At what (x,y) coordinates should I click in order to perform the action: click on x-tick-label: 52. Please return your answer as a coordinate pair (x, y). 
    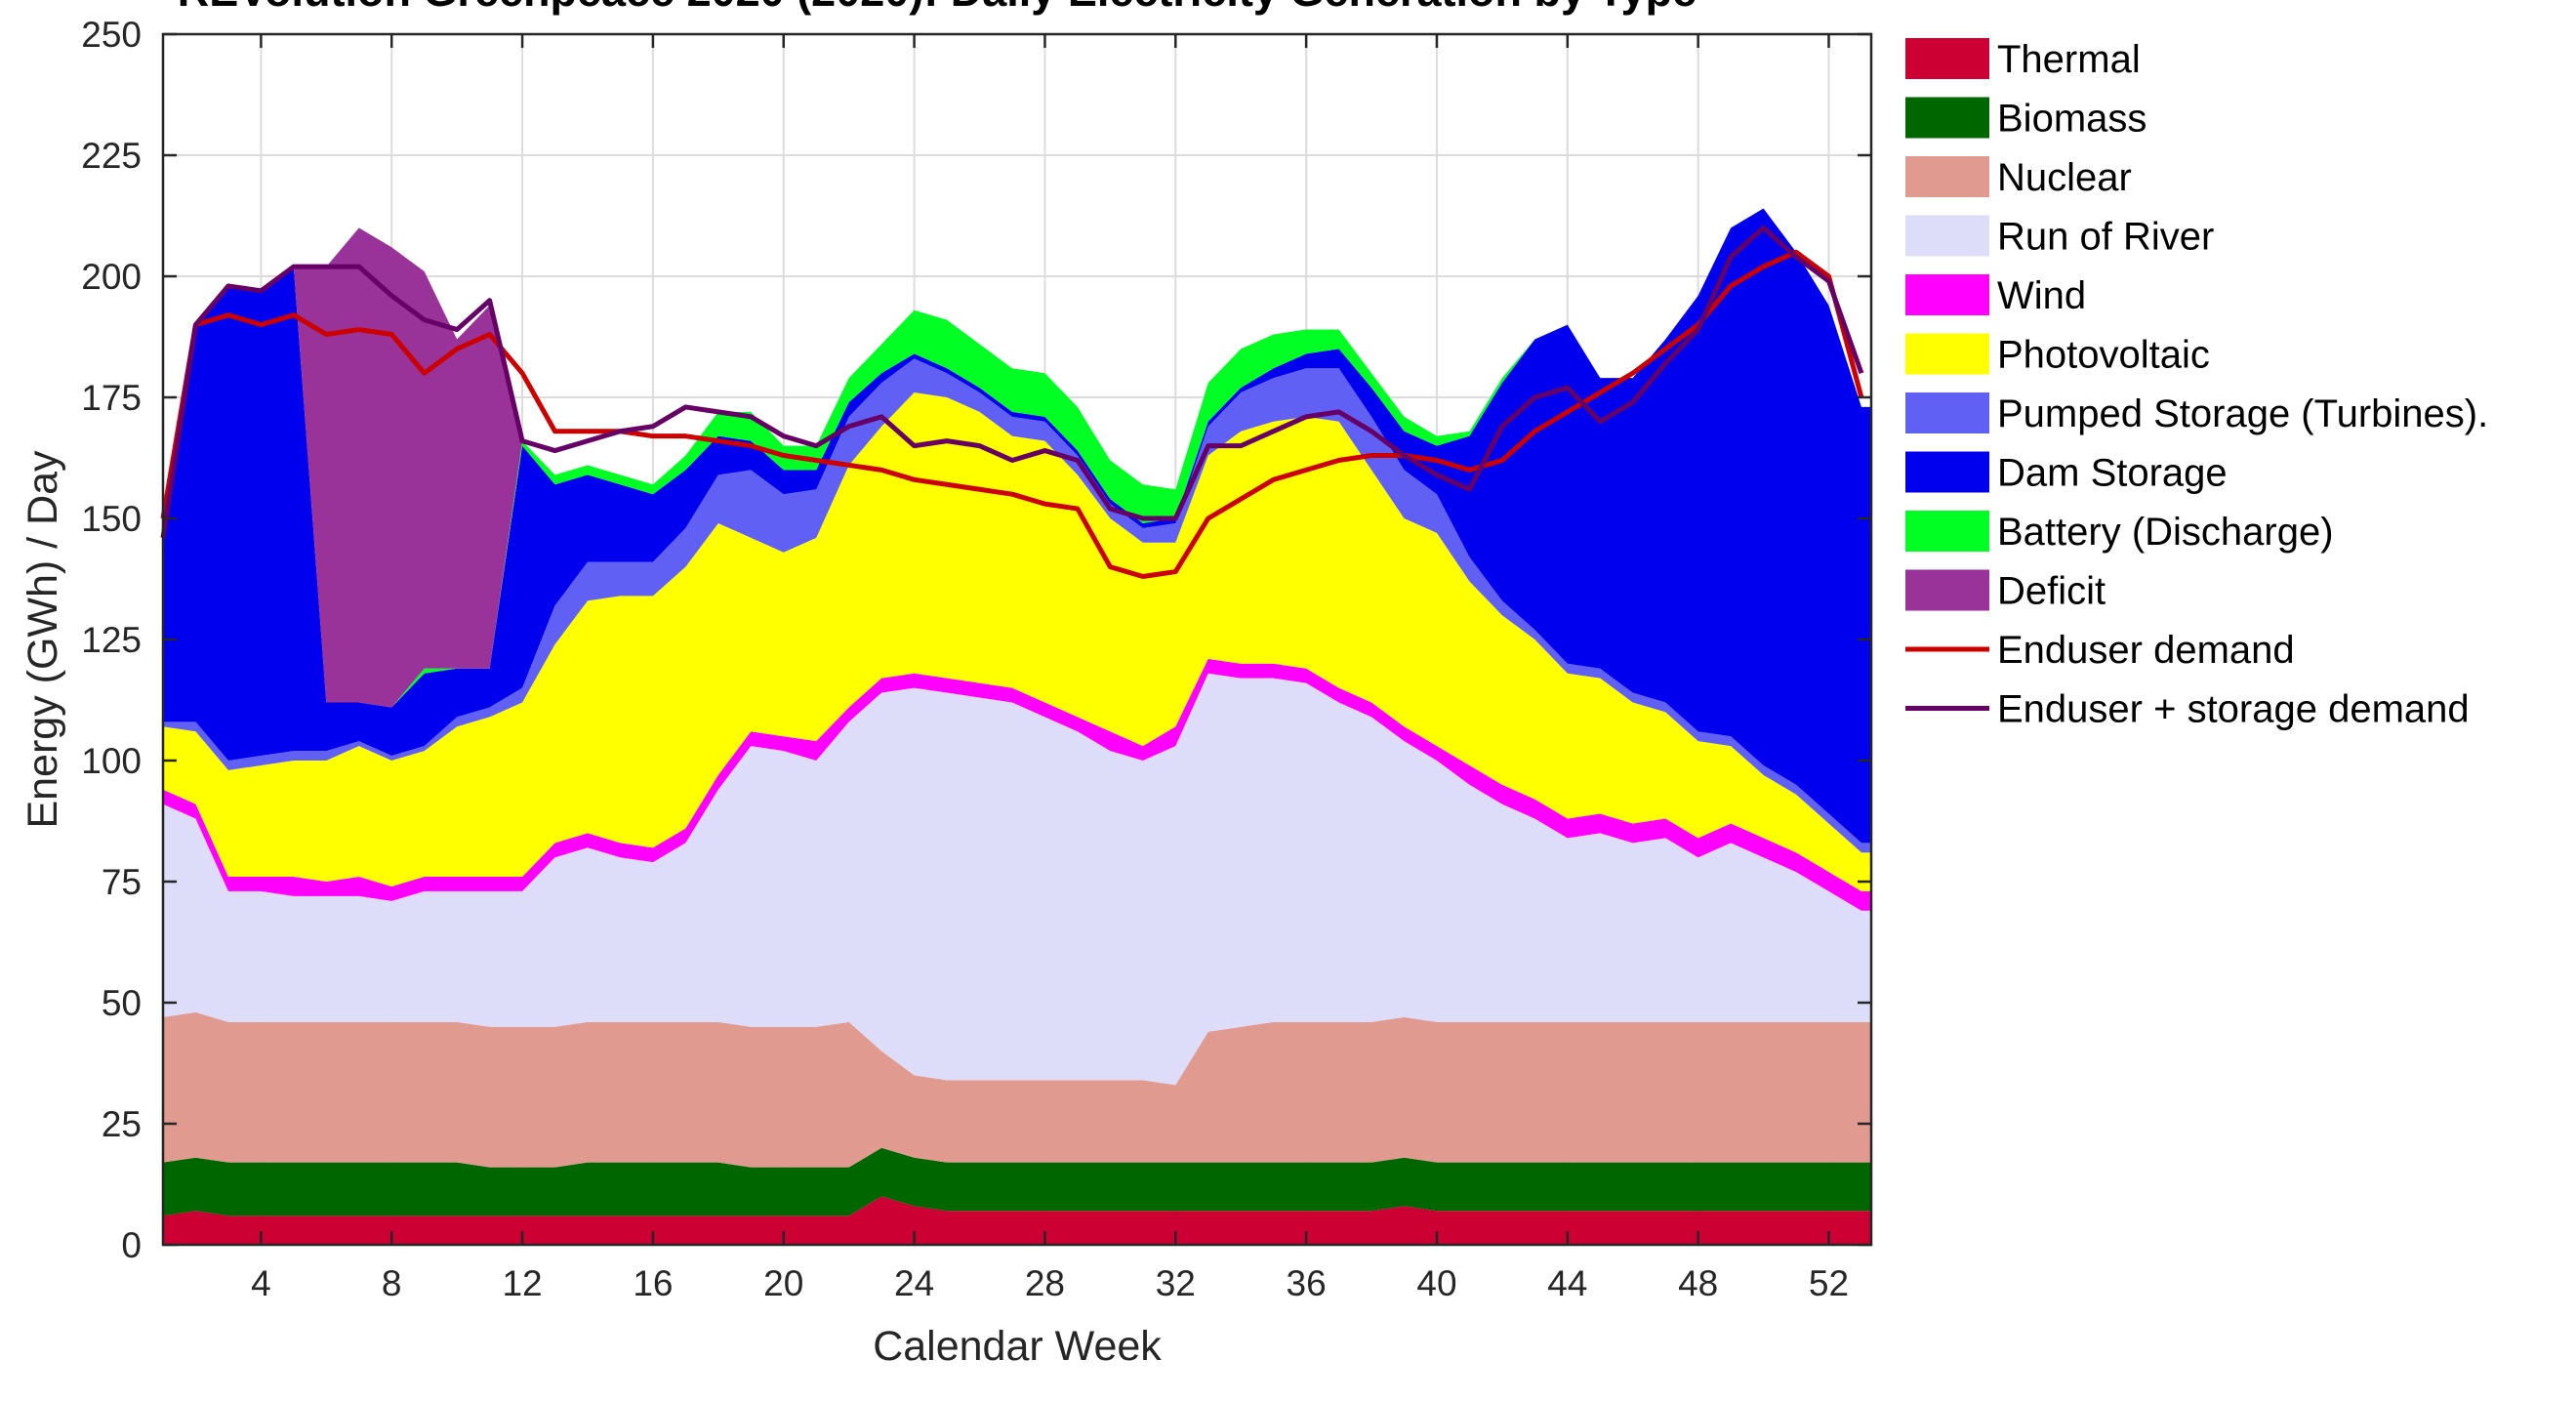
    Looking at the image, I should click on (1829, 1283).